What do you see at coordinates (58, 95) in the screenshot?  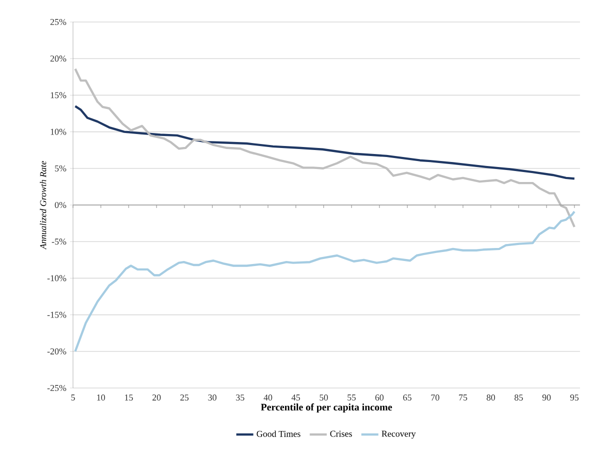 I see `y-tick-label: 15%` at bounding box center [58, 95].